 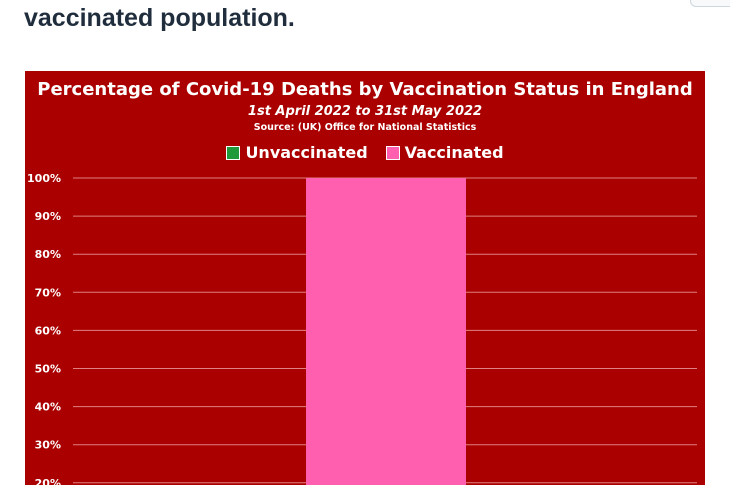 What do you see at coordinates (159, 18) in the screenshot?
I see `article-heading-text: vaccinated population.` at bounding box center [159, 18].